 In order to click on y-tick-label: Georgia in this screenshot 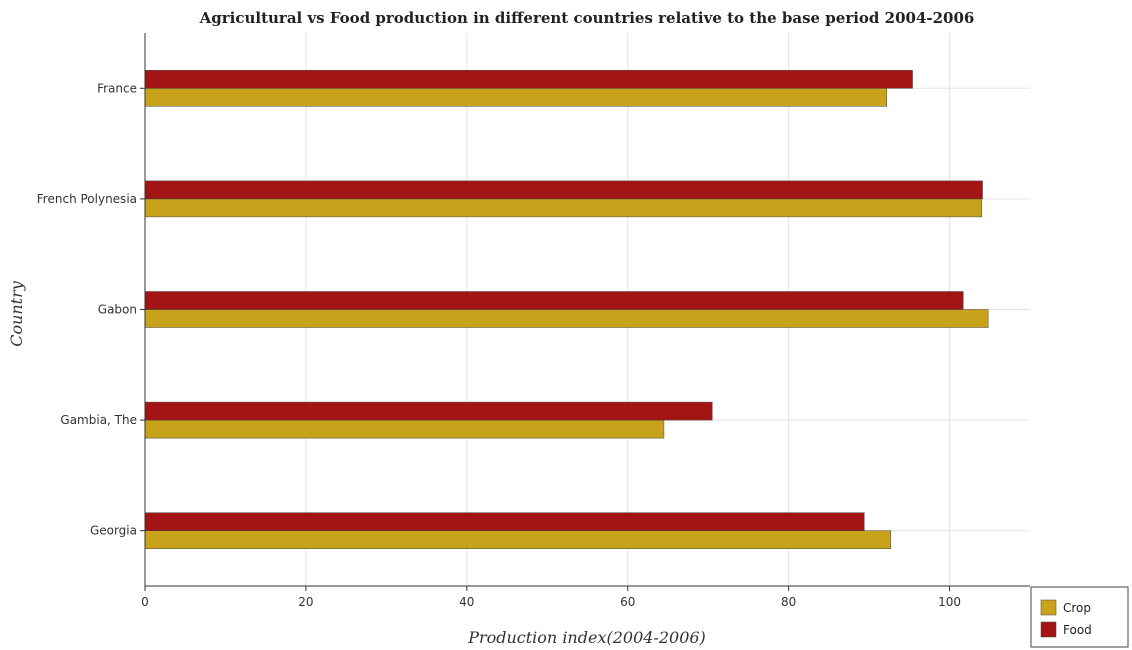, I will do `click(113, 531)`.